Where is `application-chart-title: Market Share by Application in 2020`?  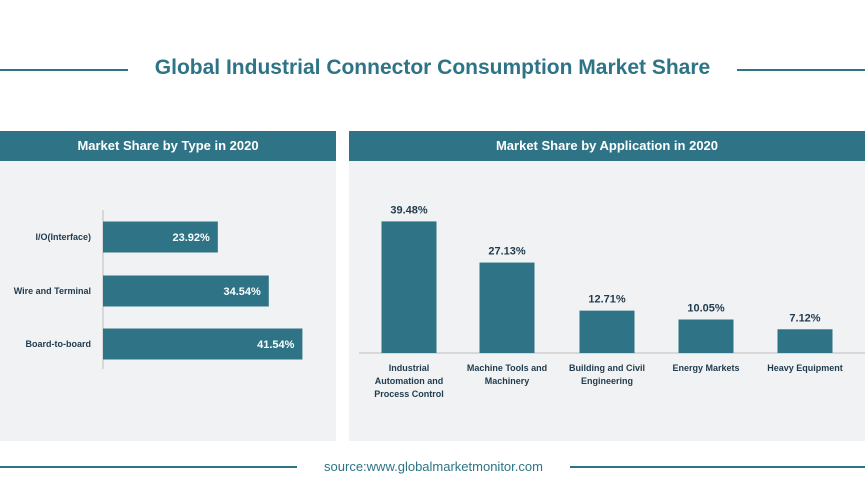
application-chart-title: Market Share by Application in 2020 is located at coordinates (607, 146).